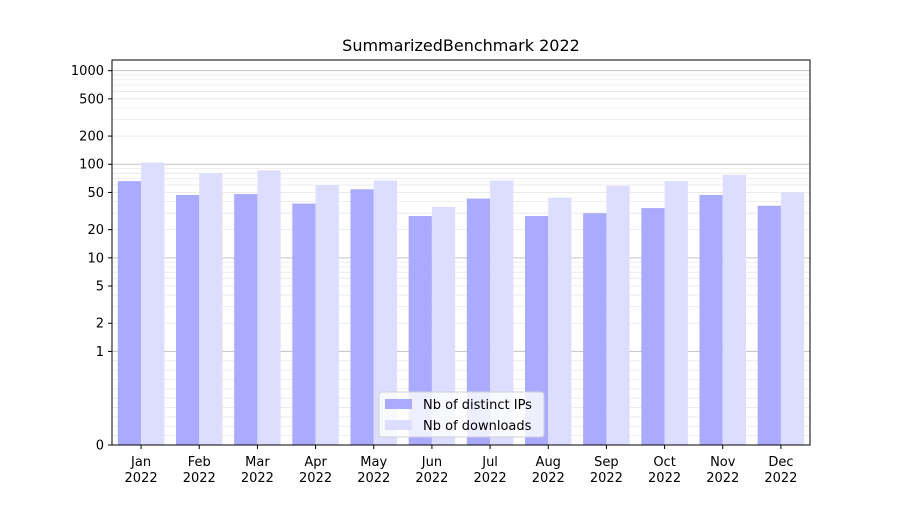  Describe the element at coordinates (141, 470) in the screenshot. I see `x-tick-label: Jan 2022` at that location.